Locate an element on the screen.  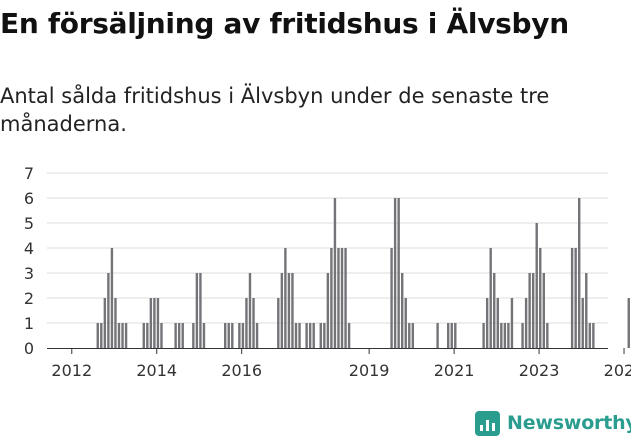
x-tick-label: 2025 is located at coordinates (617, 370).